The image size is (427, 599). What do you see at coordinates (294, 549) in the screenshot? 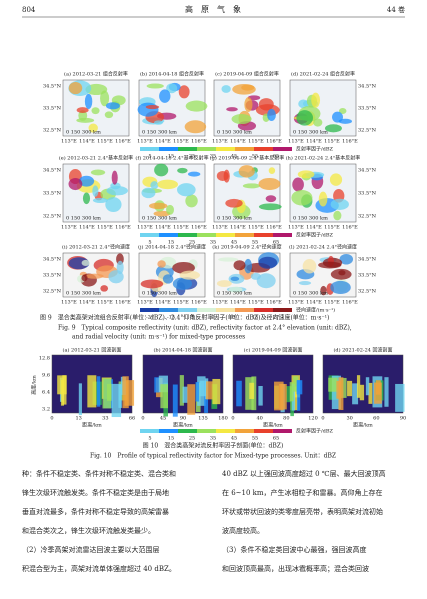
I see `body-line: （3）条件不稳定类回波中心最强，强回波高度` at bounding box center [294, 549].